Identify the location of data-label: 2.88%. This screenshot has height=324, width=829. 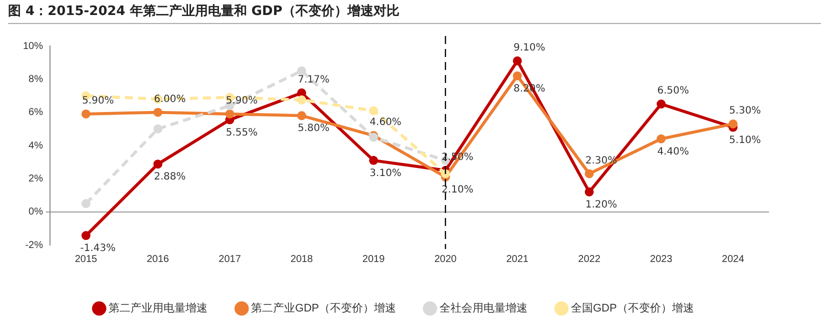
(170, 177).